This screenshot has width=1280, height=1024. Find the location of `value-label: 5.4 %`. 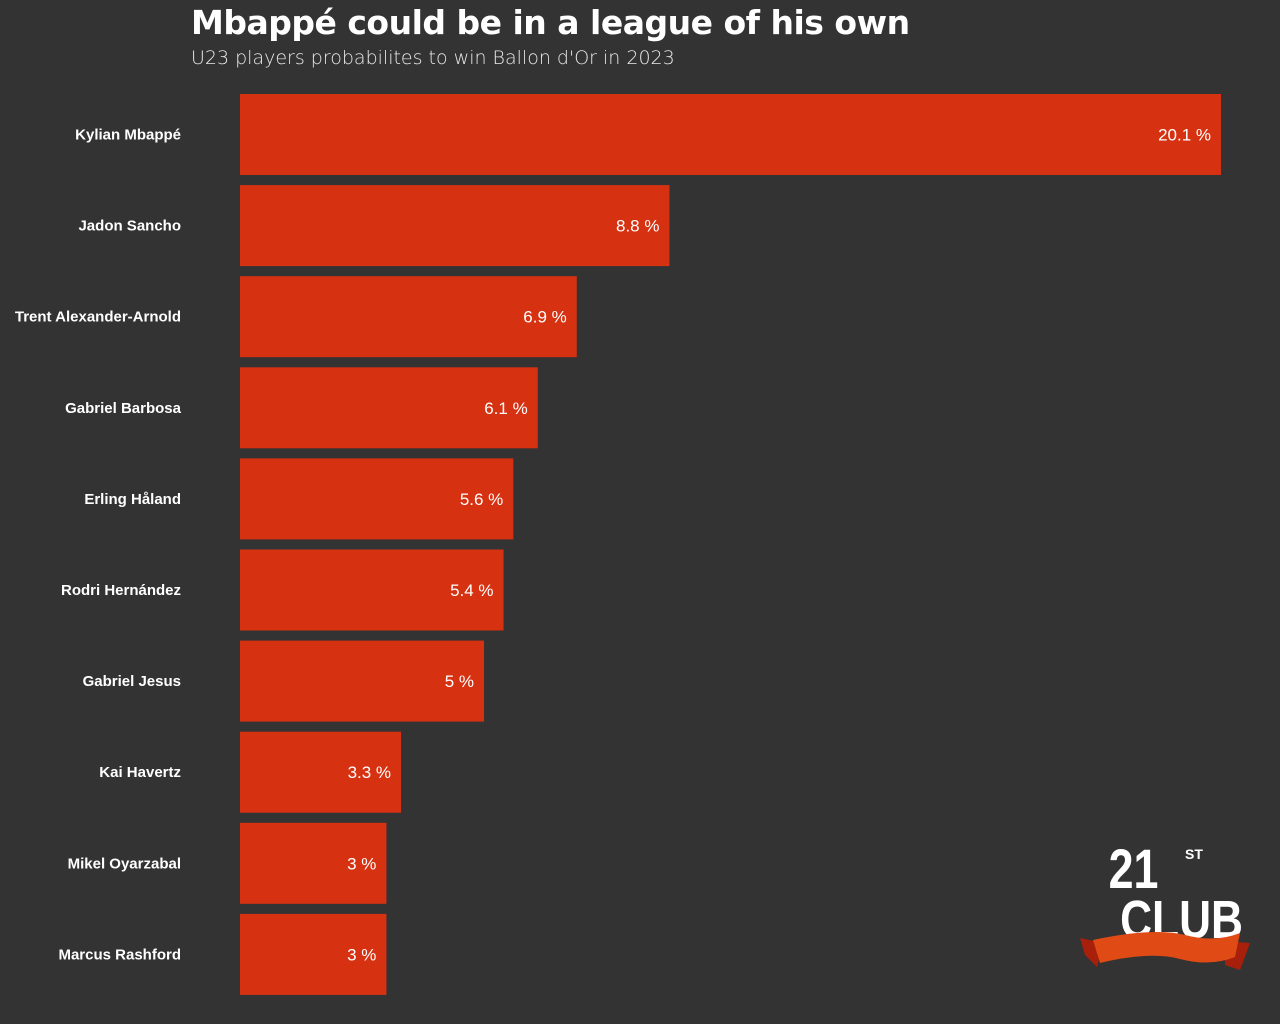

value-label: 5.4 % is located at coordinates (471, 590).